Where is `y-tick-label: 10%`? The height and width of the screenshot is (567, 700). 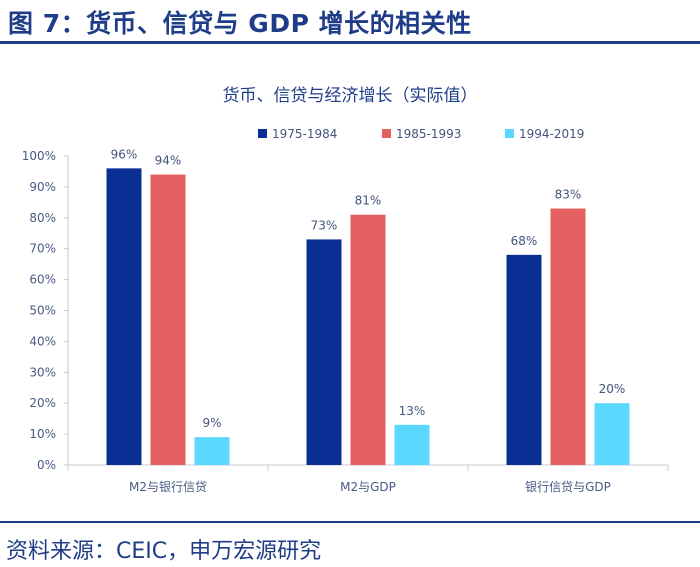
y-tick-label: 10% is located at coordinates (42, 434).